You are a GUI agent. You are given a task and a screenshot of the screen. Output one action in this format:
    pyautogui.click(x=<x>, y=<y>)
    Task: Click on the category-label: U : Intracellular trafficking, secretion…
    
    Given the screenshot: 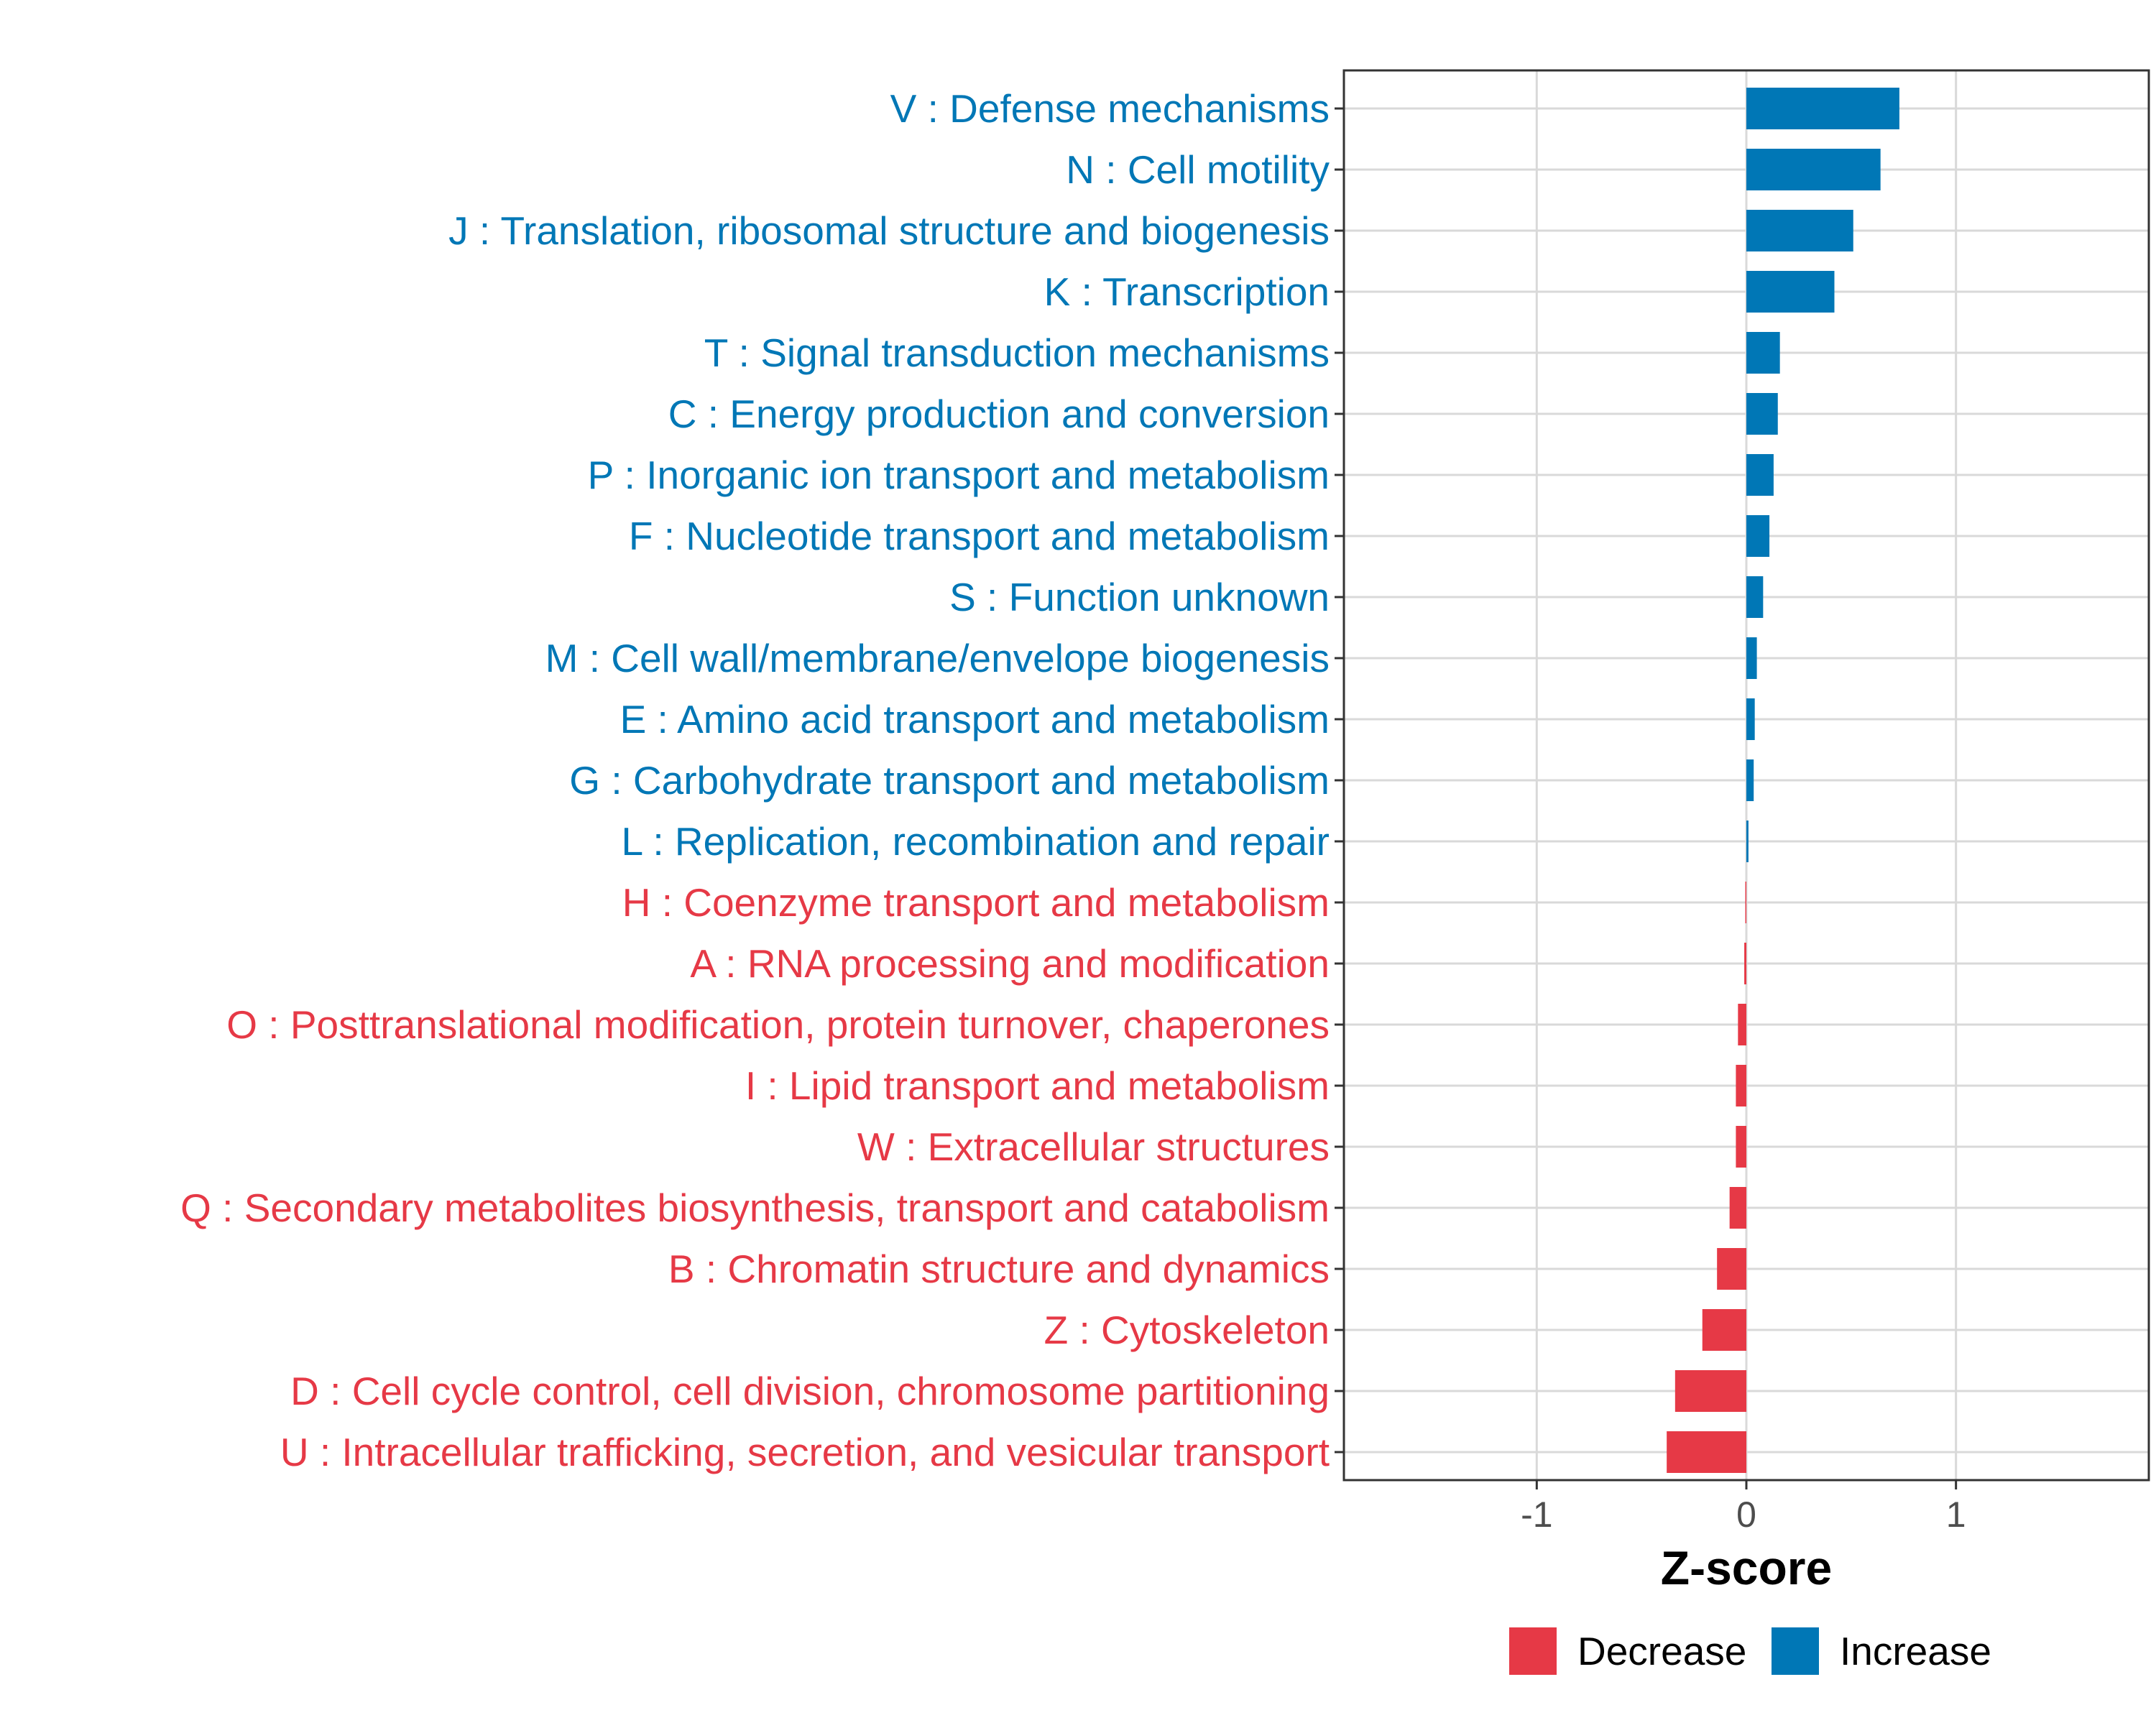 What is the action you would take?
    pyautogui.click(x=805, y=1452)
    